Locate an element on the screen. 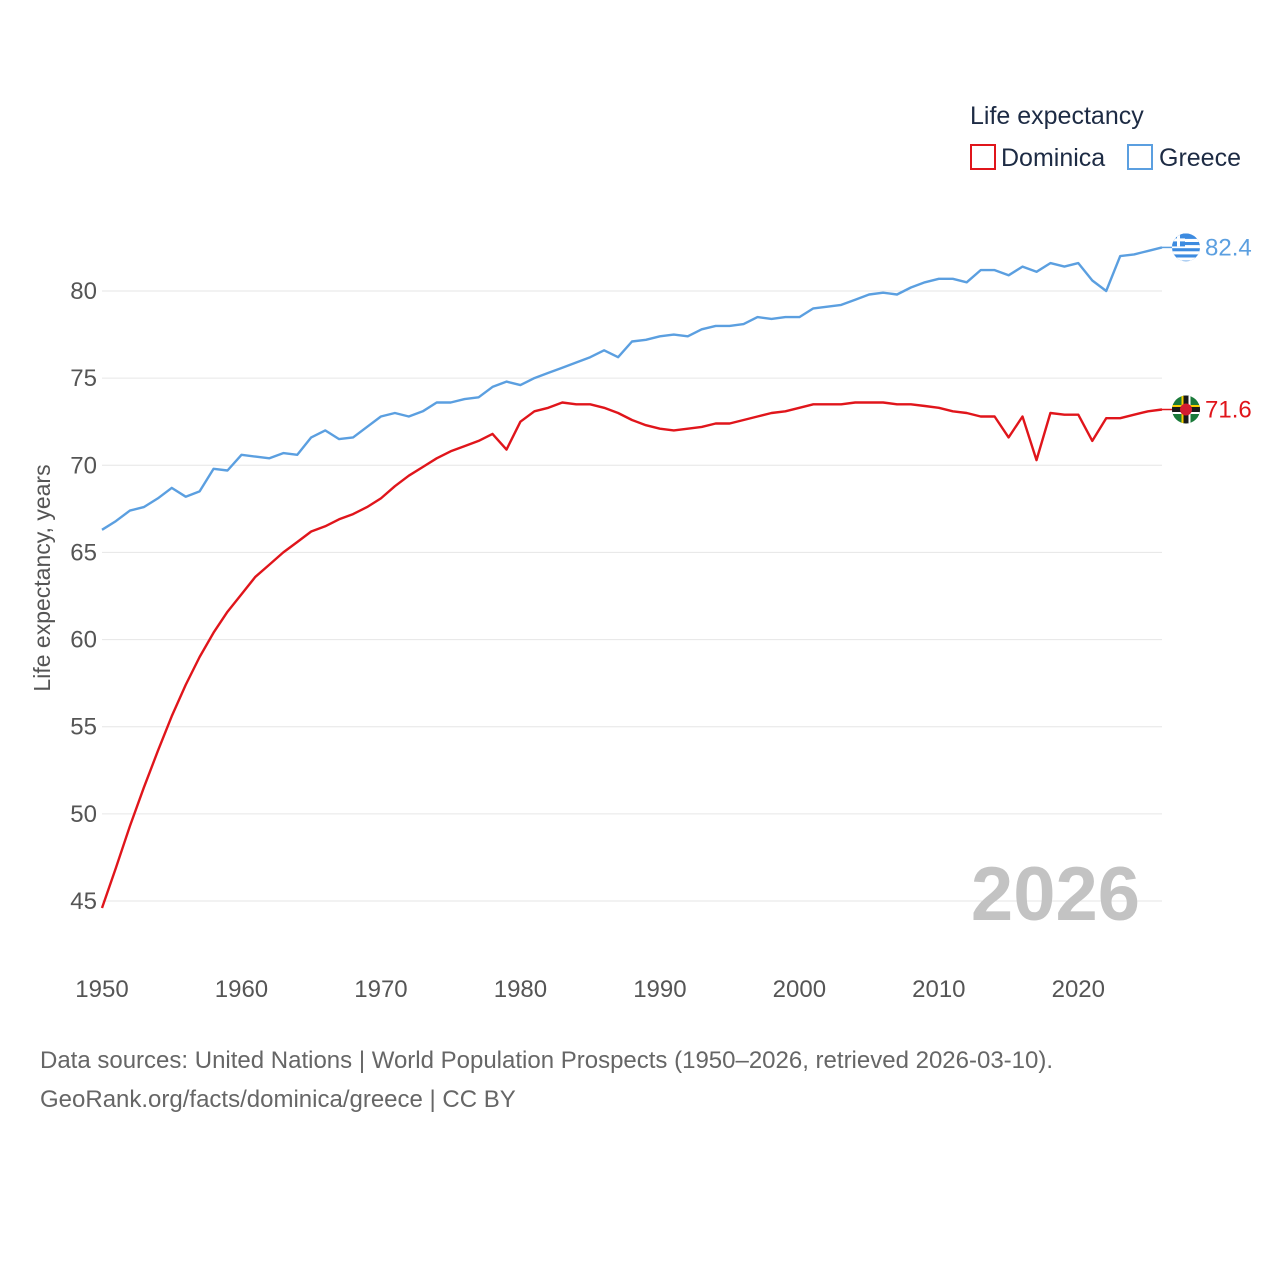 This screenshot has width=1280, height=1280. x-tick-label-1980: 1980 is located at coordinates (520, 989).